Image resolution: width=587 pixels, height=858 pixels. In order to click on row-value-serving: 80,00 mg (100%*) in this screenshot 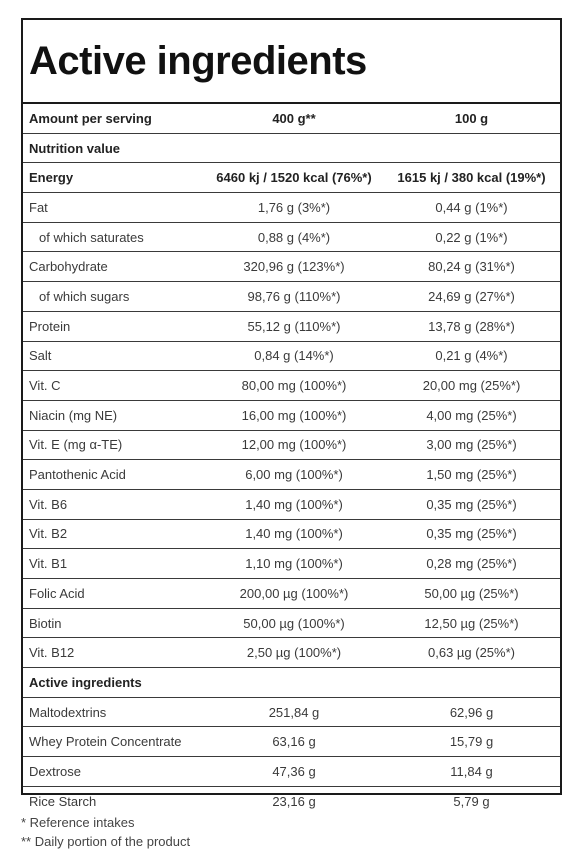, I will do `click(294, 385)`.